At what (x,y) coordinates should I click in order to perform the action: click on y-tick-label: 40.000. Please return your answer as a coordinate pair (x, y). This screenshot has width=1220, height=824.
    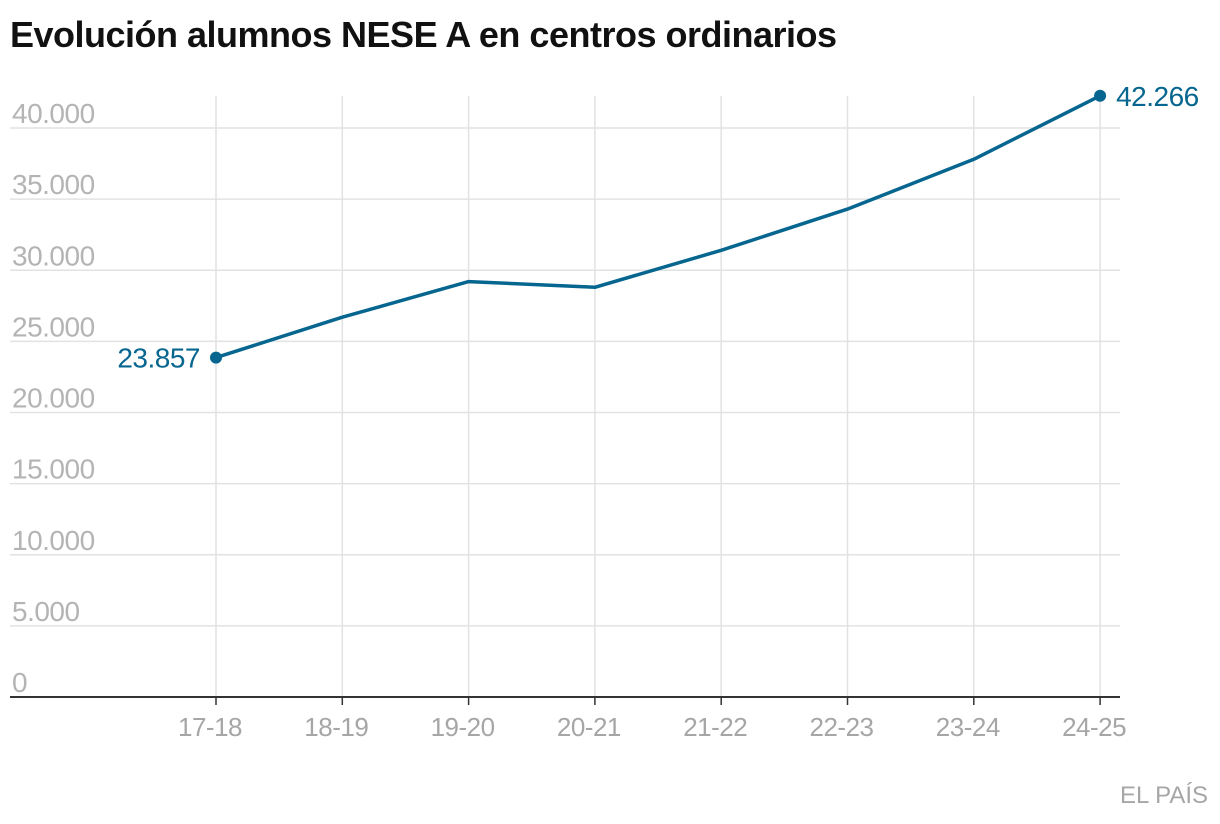
    Looking at the image, I should click on (53, 113).